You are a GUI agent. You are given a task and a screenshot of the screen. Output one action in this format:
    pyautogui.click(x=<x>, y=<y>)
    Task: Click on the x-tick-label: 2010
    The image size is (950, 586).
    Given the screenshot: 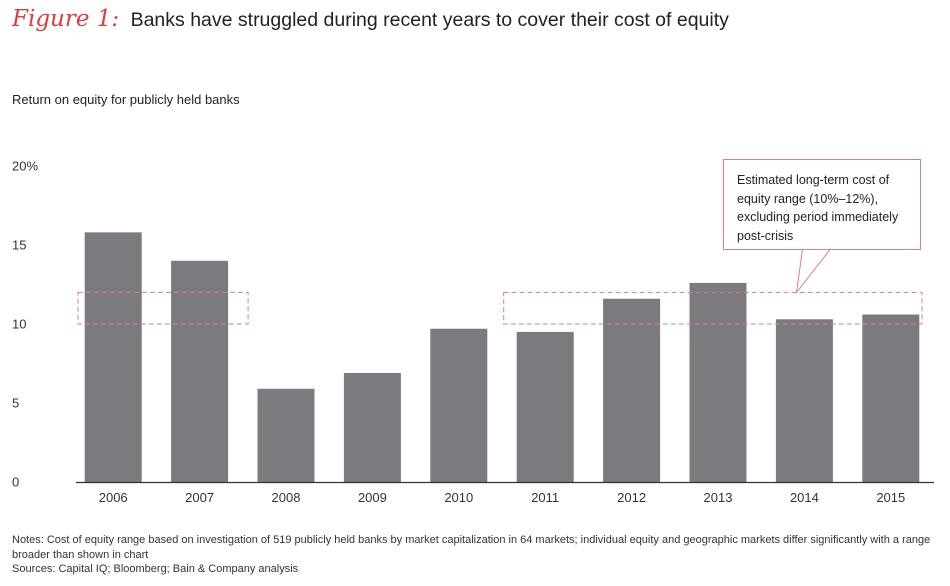 What is the action you would take?
    pyautogui.click(x=458, y=497)
    